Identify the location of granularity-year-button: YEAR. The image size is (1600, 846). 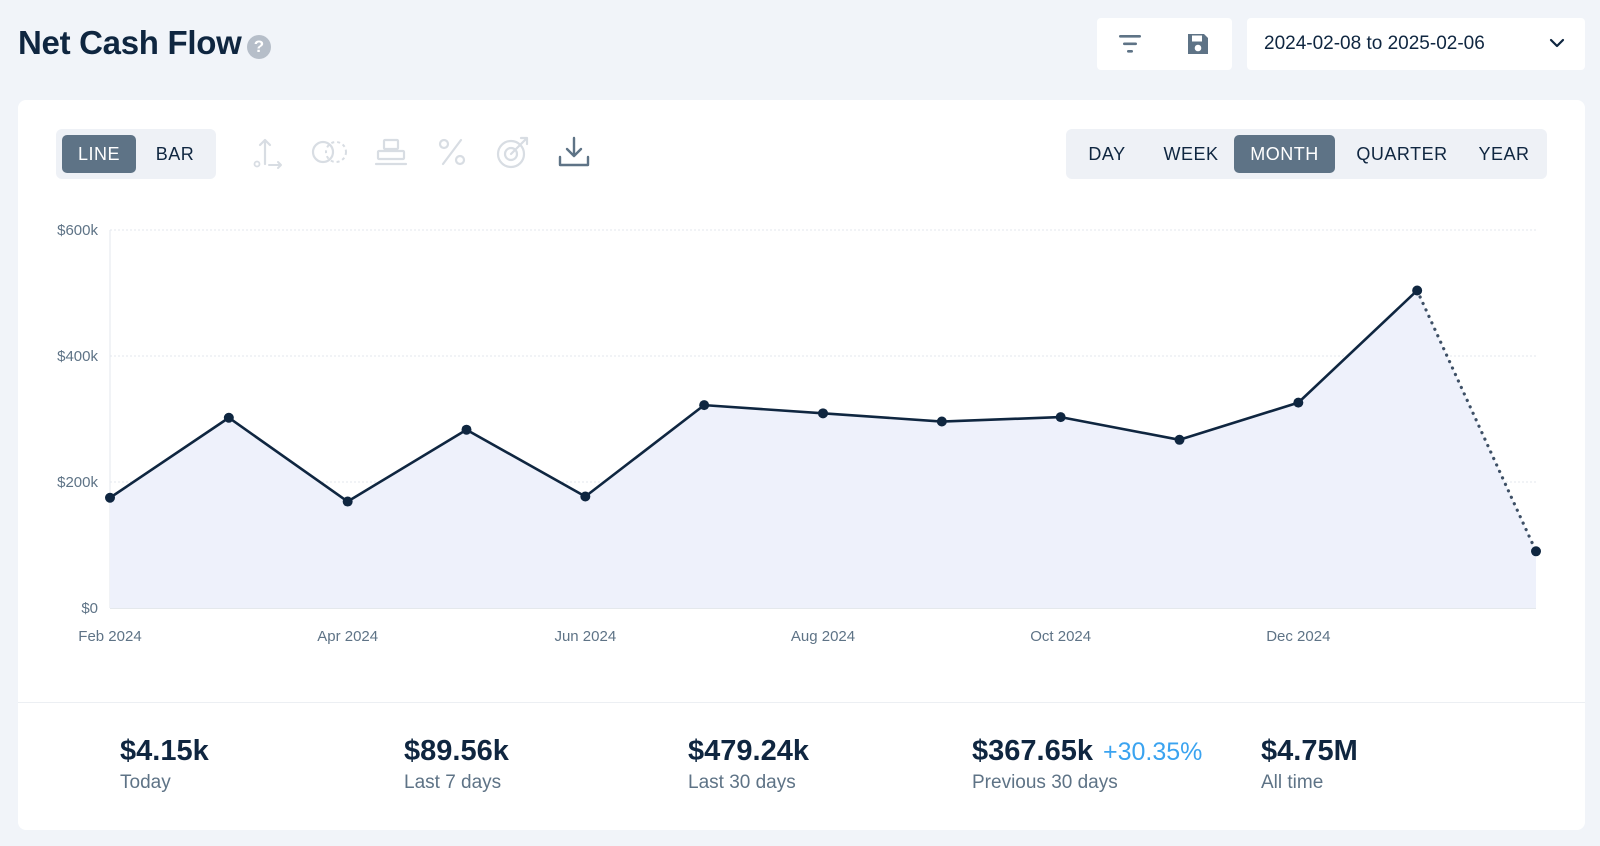
(1504, 154).